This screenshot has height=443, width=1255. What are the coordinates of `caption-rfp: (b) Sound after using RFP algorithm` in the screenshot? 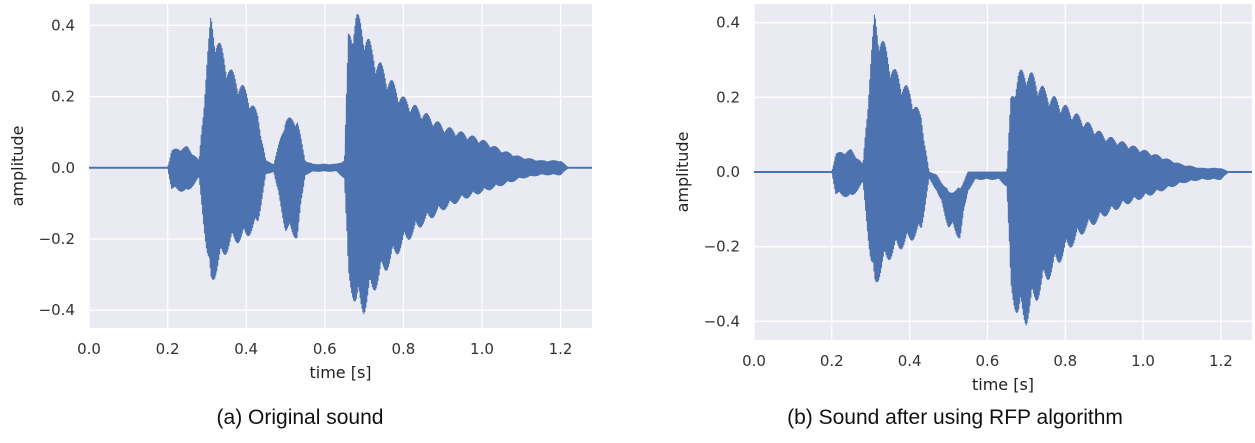 It's located at (955, 417).